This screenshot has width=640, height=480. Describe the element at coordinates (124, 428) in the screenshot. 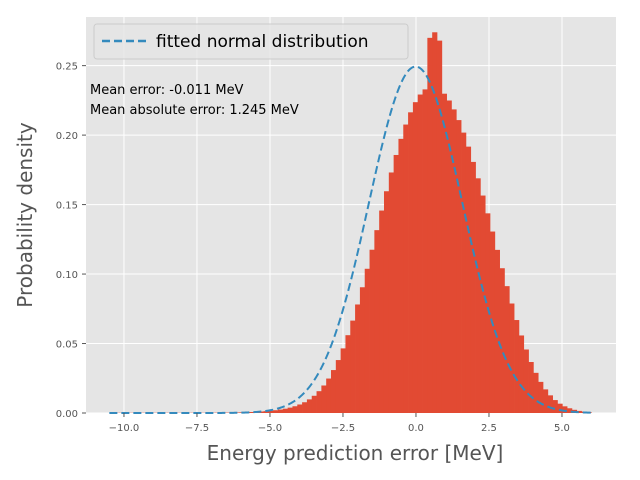

I see `x-tick-label: −10.0` at that location.